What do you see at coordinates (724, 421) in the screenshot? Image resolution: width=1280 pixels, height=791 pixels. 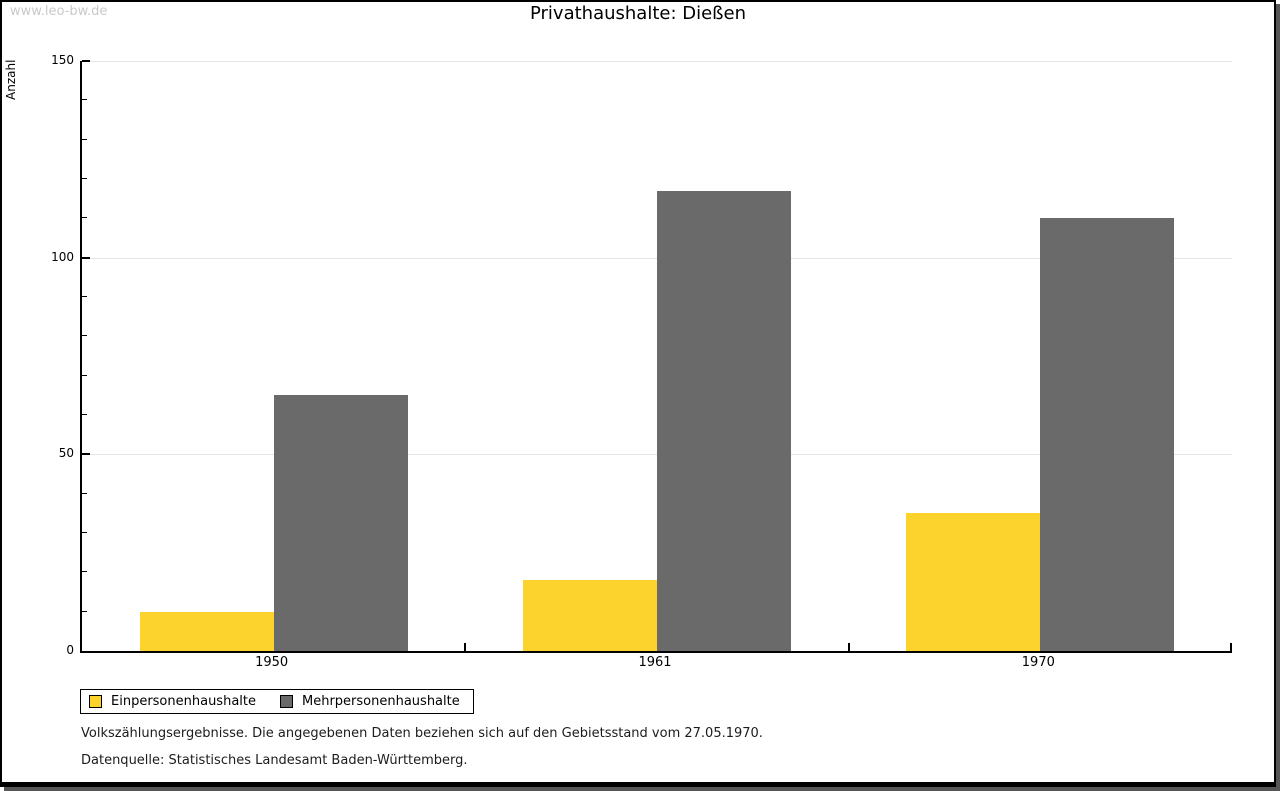 I see `bar-mehrpersonenhaushalte-1961` at bounding box center [724, 421].